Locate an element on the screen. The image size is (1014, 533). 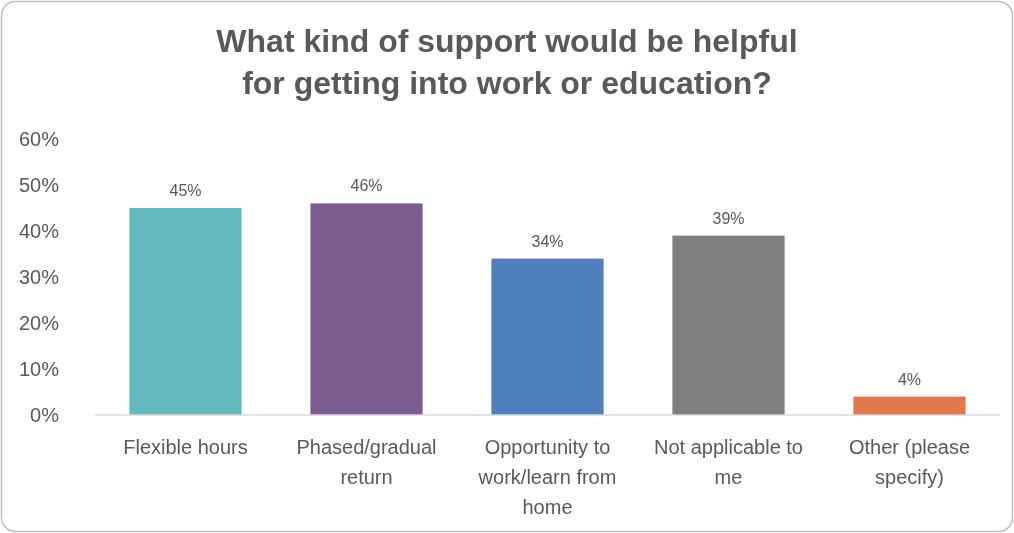
x-tick-label: Opportunity to work/learn from home is located at coordinates (547, 477).